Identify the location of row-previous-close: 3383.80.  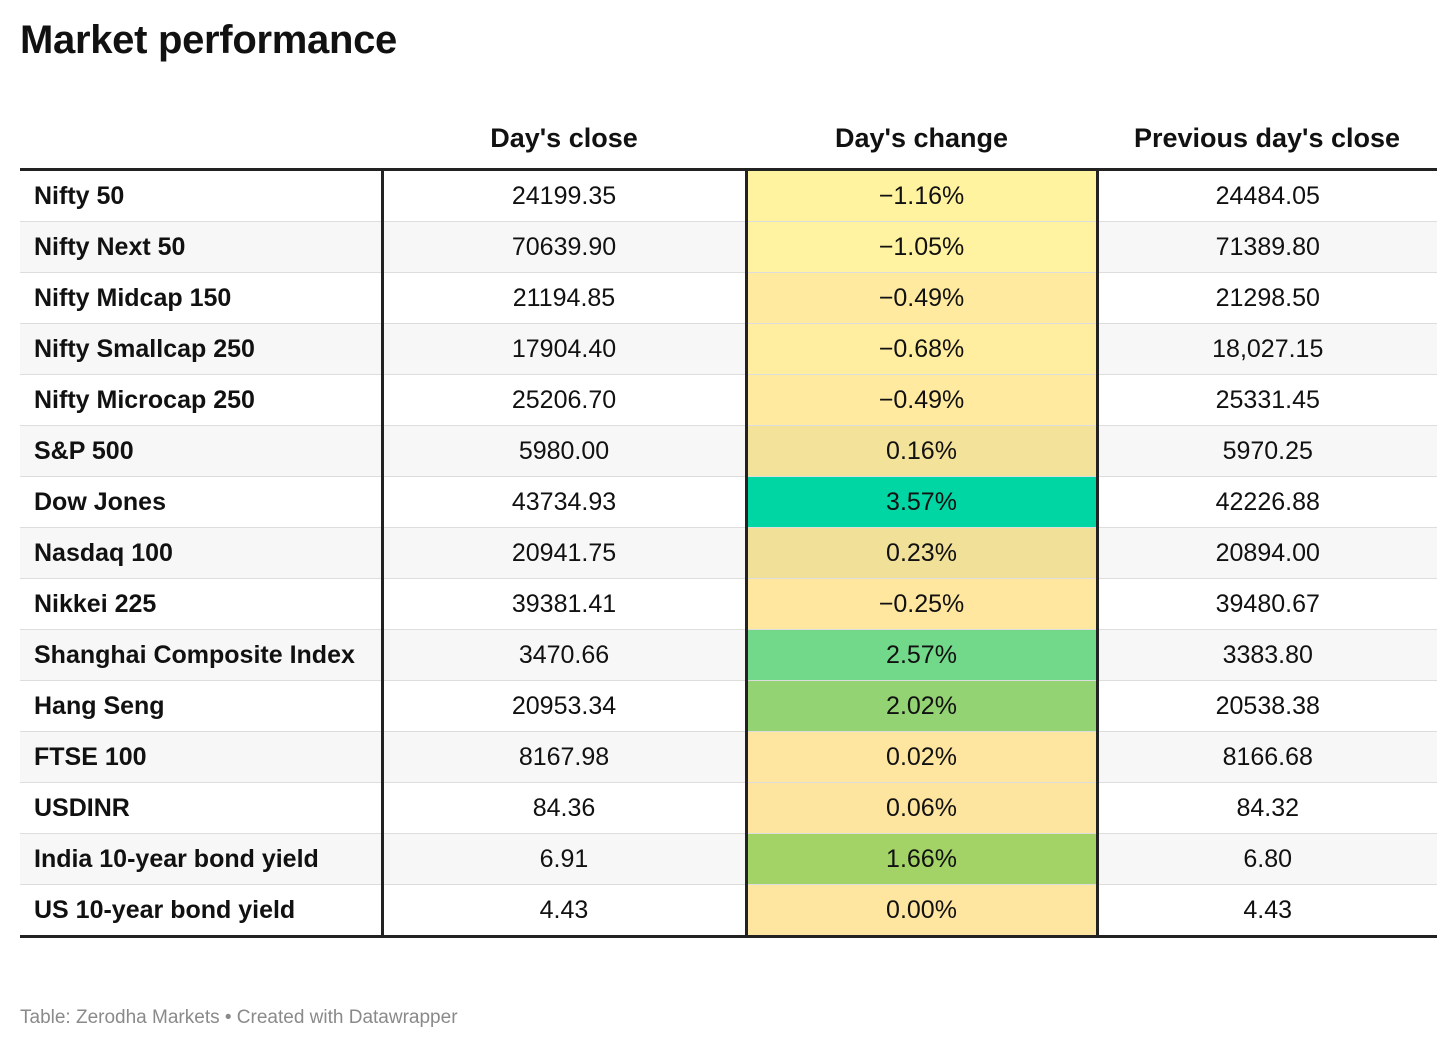
(1267, 655).